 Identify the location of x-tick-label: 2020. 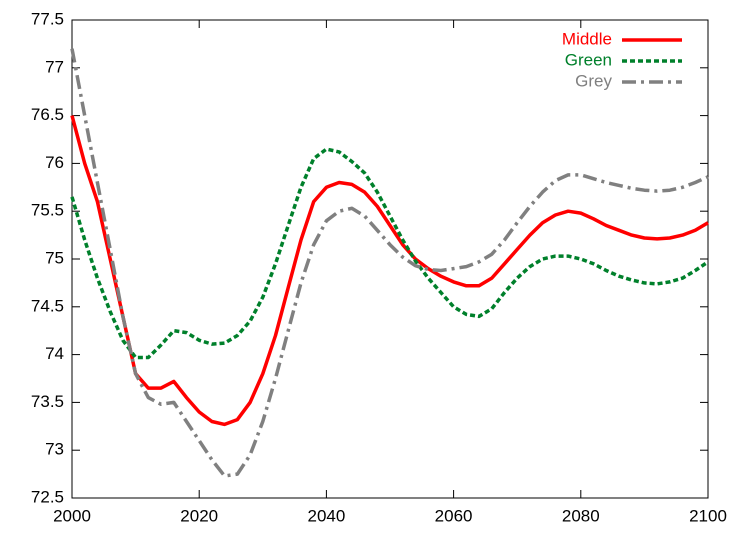
(199, 515).